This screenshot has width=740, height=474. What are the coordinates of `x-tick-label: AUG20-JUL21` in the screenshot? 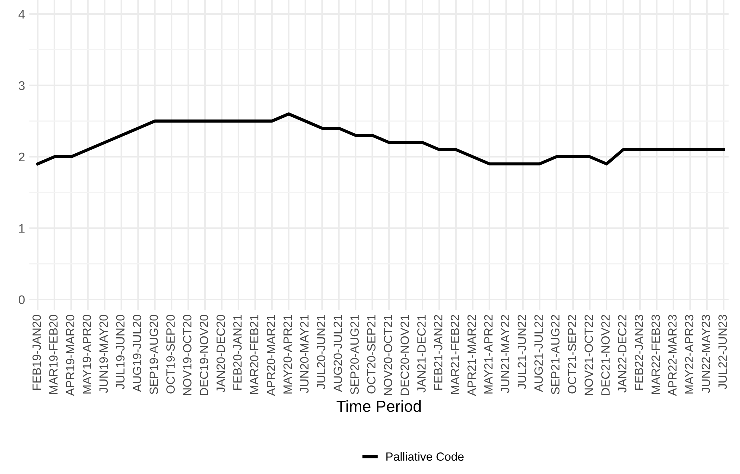 It's located at (338, 353).